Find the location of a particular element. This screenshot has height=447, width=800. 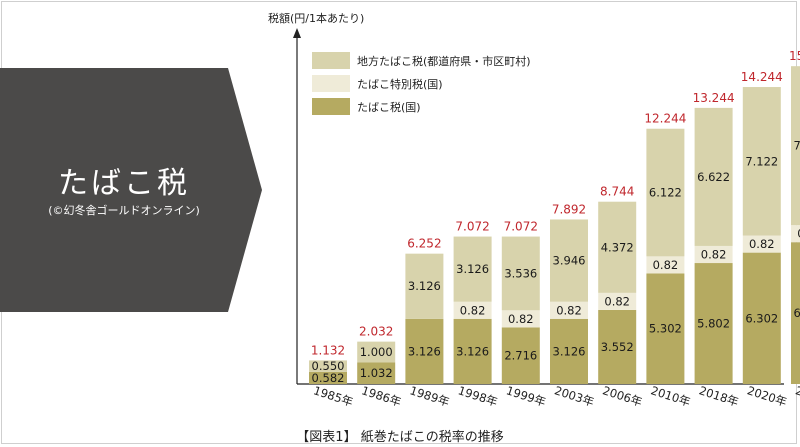

total-value-label: 14.244 is located at coordinates (762, 77).